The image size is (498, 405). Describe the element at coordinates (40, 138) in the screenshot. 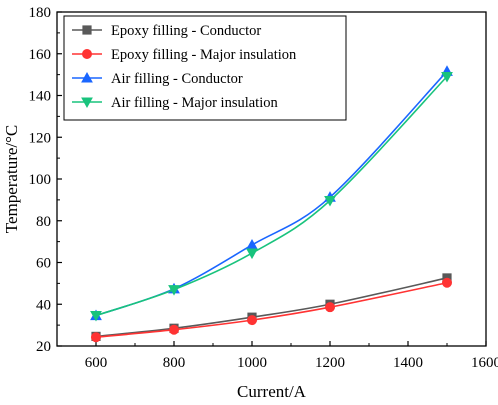

I see `y-tick-label: 120` at that location.